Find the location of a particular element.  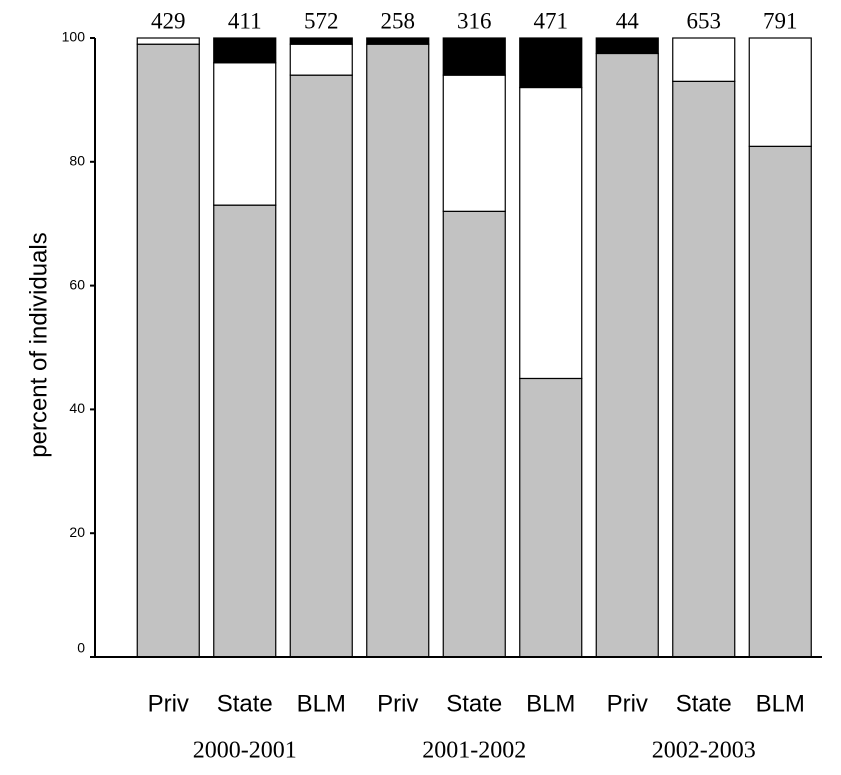

y-tick-label: 80 is located at coordinates (77, 161).